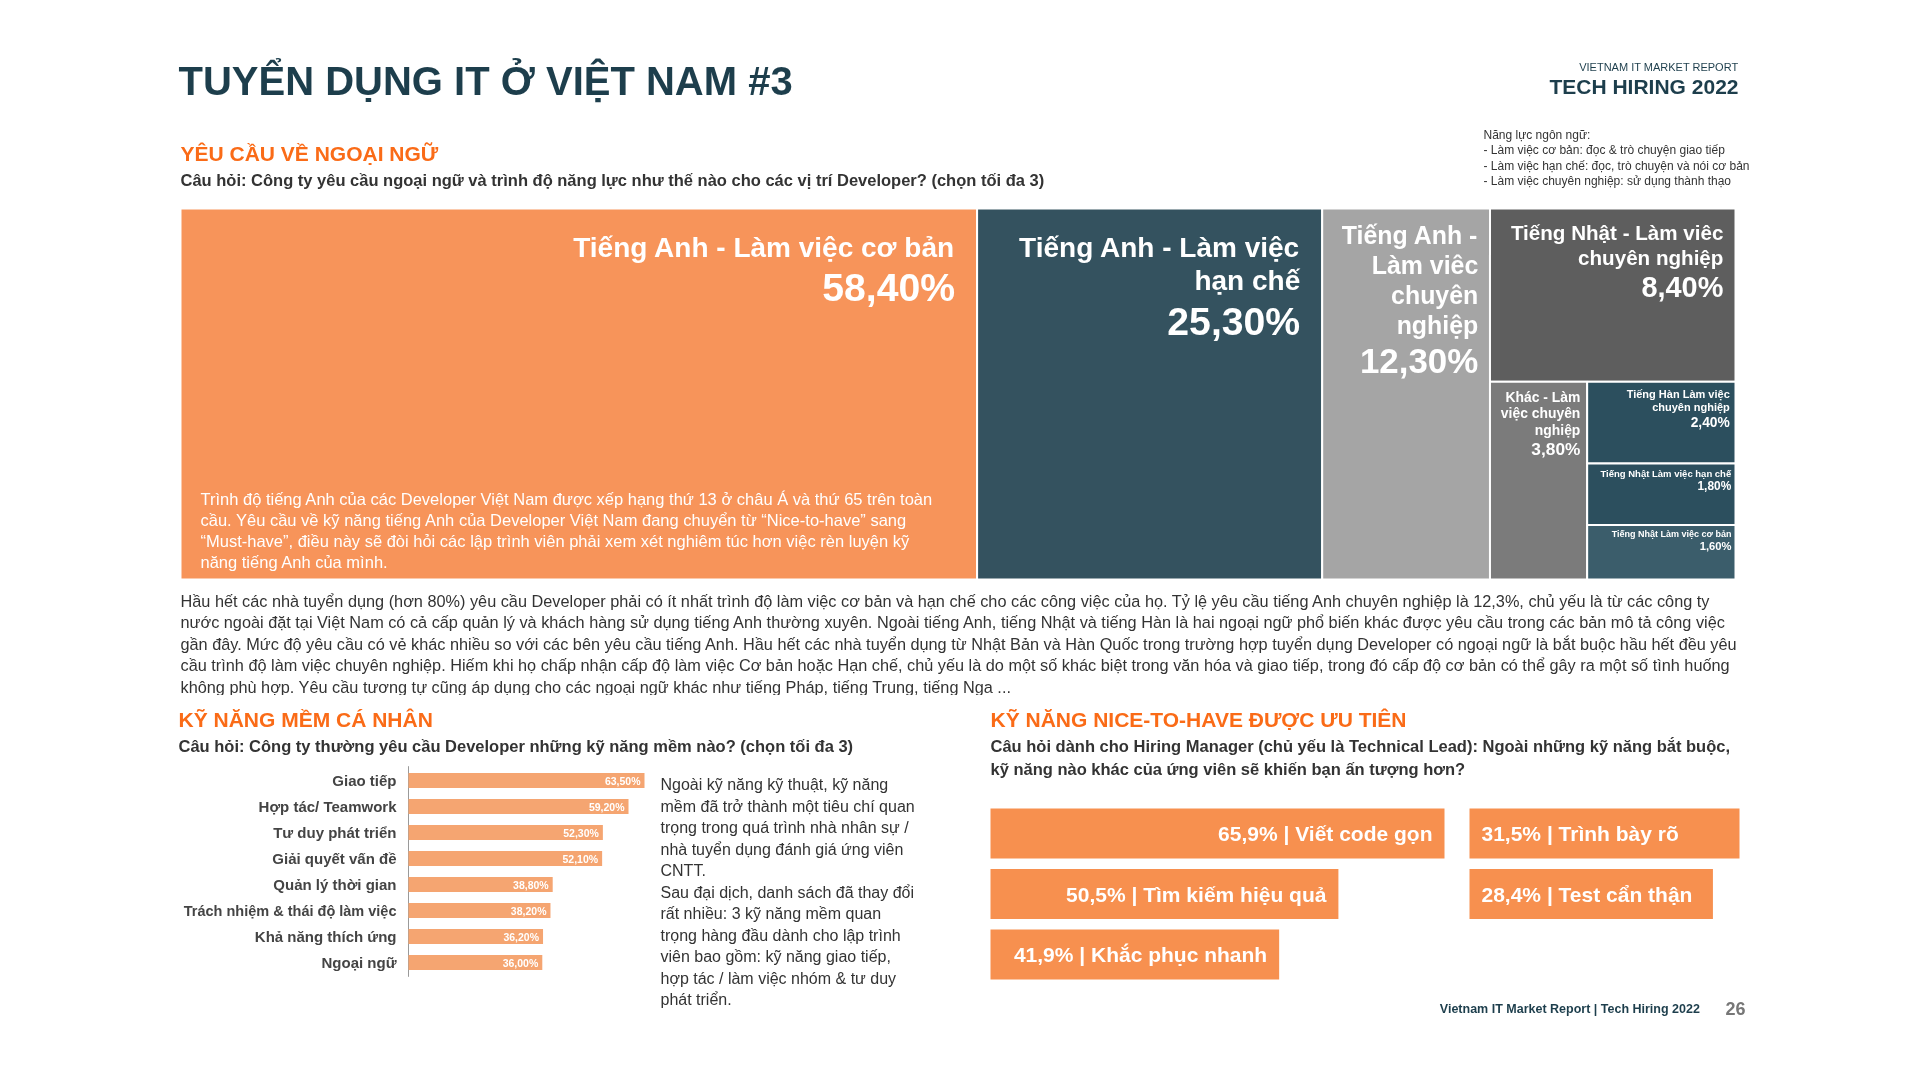 The height and width of the screenshot is (1080, 1920). Describe the element at coordinates (1714, 486) in the screenshot. I see `data-label: 1,80%` at that location.